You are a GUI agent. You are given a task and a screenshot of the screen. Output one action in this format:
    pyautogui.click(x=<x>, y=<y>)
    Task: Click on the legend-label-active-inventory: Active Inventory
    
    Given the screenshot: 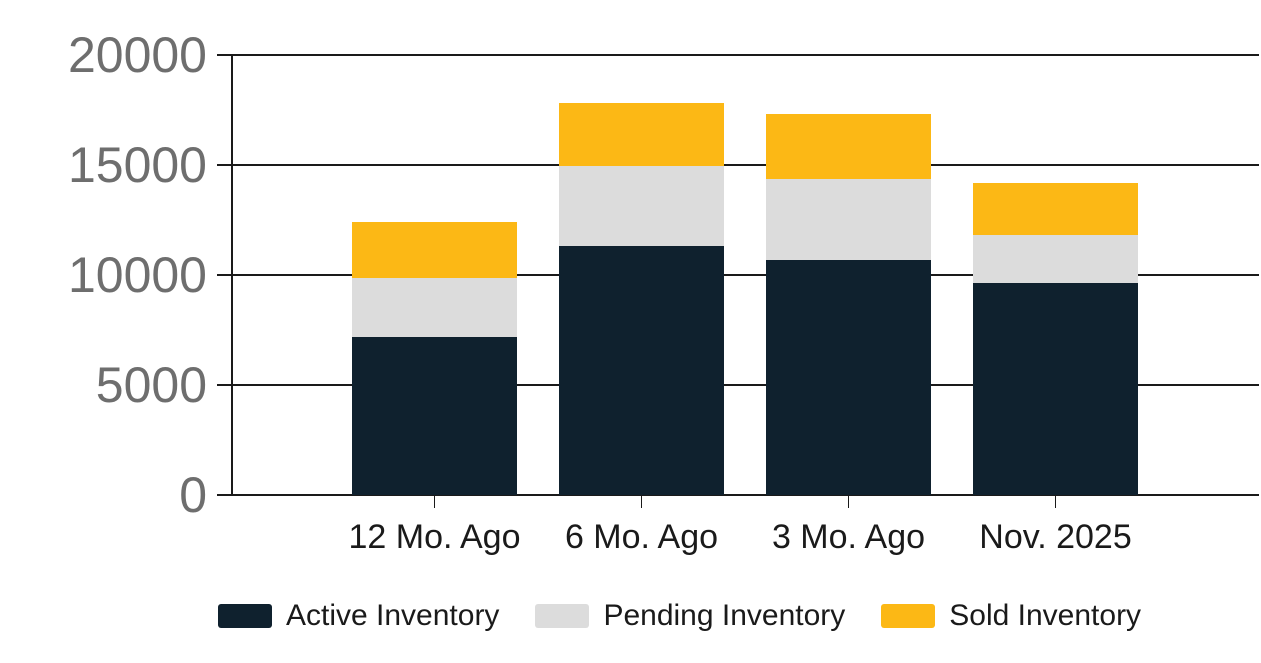 What is the action you would take?
    pyautogui.click(x=393, y=615)
    